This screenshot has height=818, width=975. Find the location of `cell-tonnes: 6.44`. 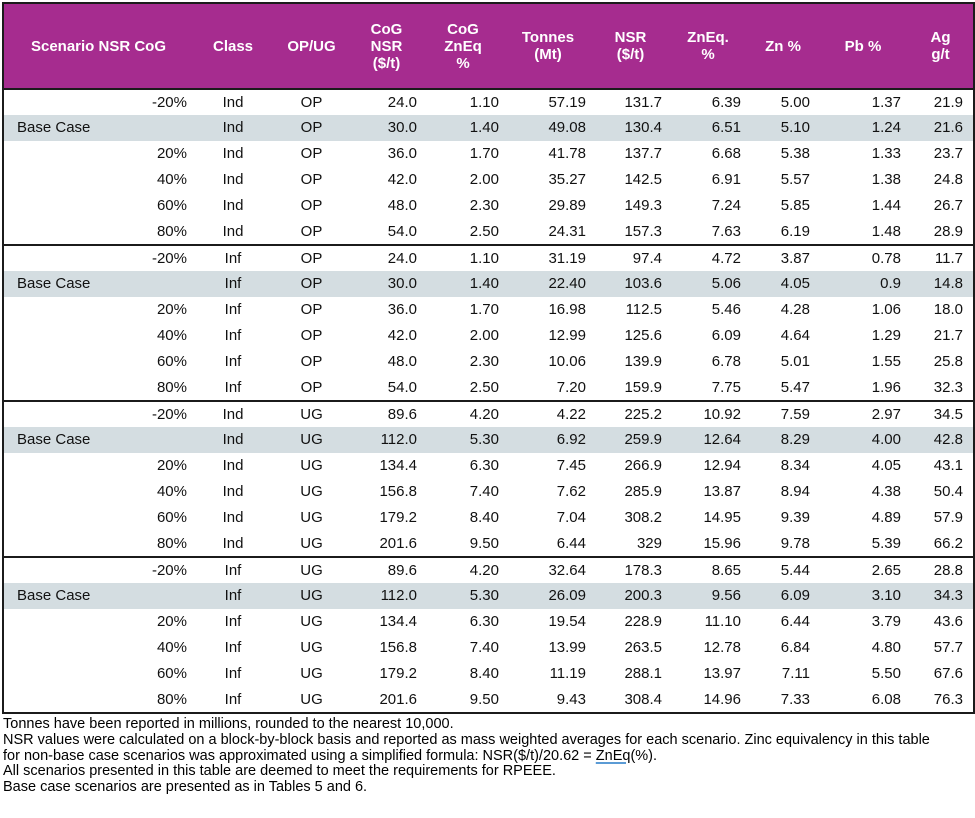

cell-tonnes: 6.44 is located at coordinates (571, 543).